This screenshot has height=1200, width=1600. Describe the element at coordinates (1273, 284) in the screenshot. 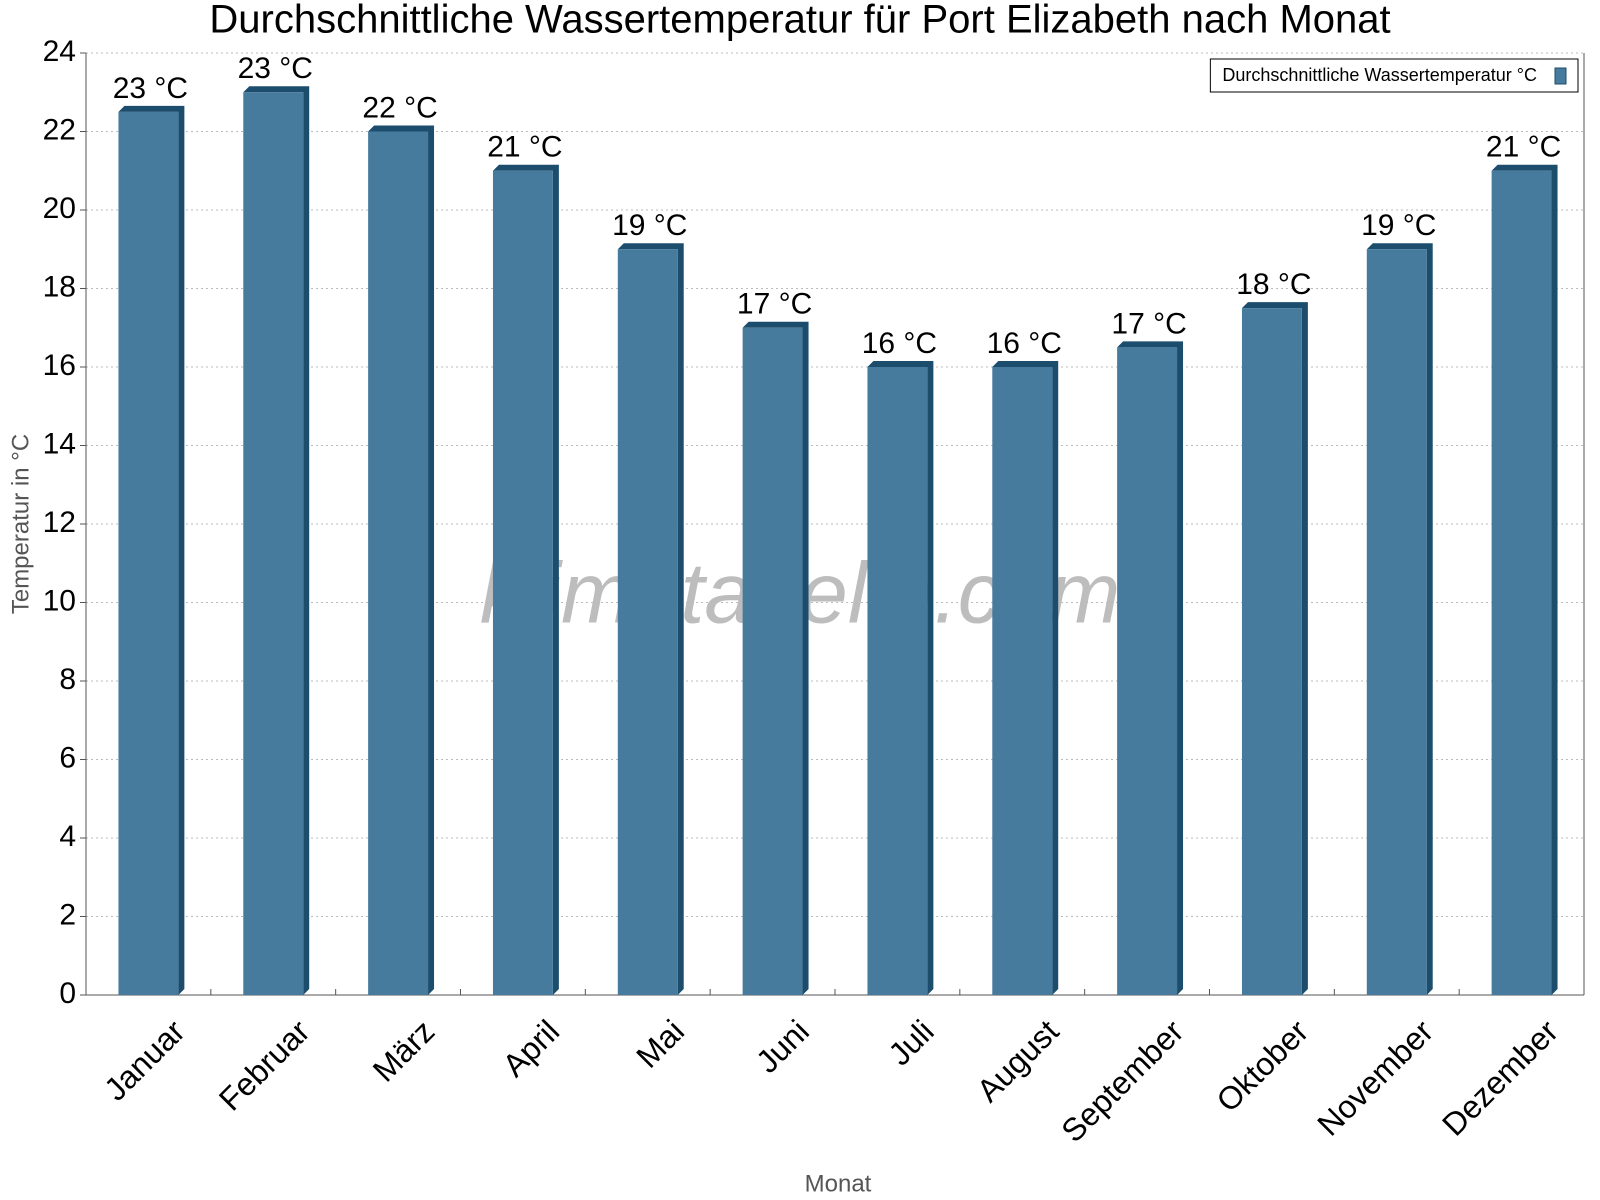

I see `value-label: 18 °C` at that location.